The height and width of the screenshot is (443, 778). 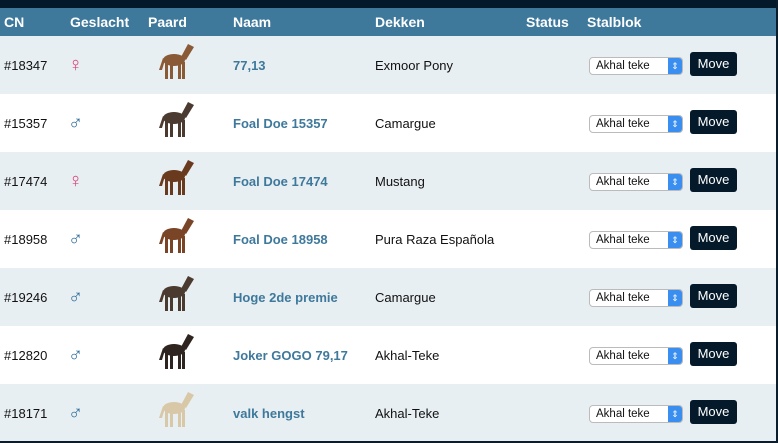 I want to click on horse-name-link: Joker GOGO 79,17, so click(x=290, y=355).